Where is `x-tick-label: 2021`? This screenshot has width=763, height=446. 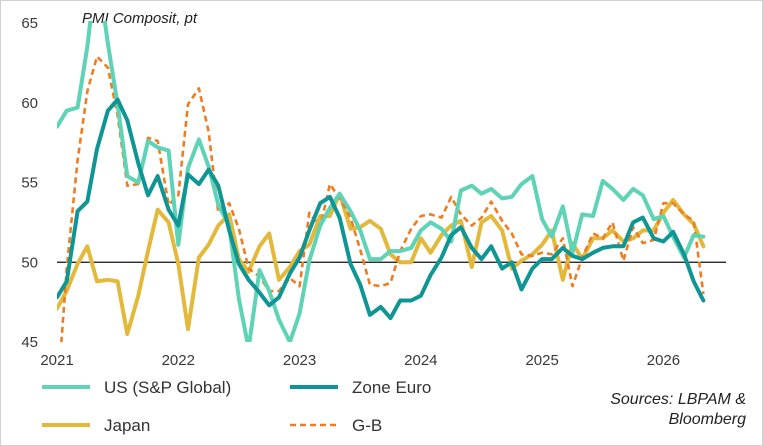
x-tick-label: 2021 is located at coordinates (56, 360).